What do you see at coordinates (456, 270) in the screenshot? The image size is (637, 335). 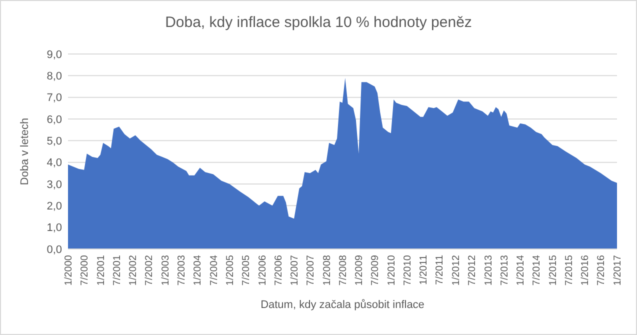 I see `x-tick-label: 1/2012` at bounding box center [456, 270].